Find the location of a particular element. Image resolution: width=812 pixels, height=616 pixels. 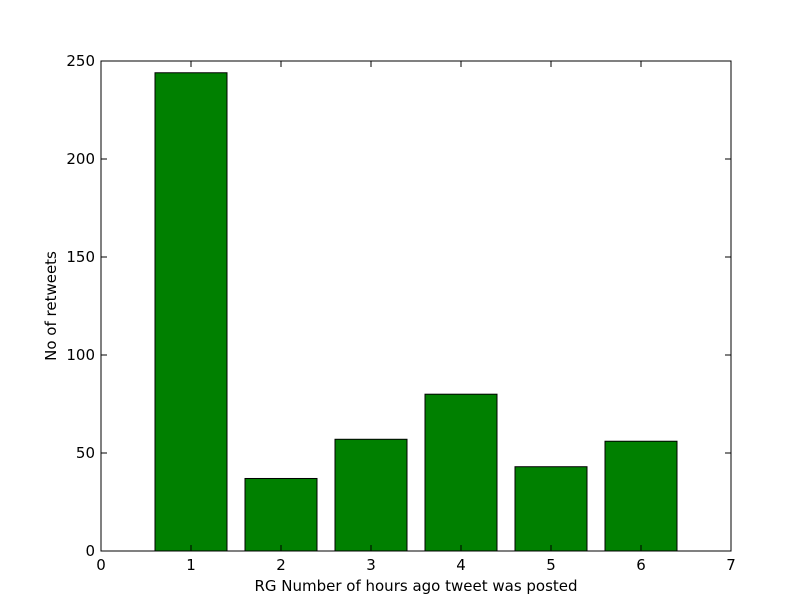

x-tick-label: 7 is located at coordinates (731, 565).